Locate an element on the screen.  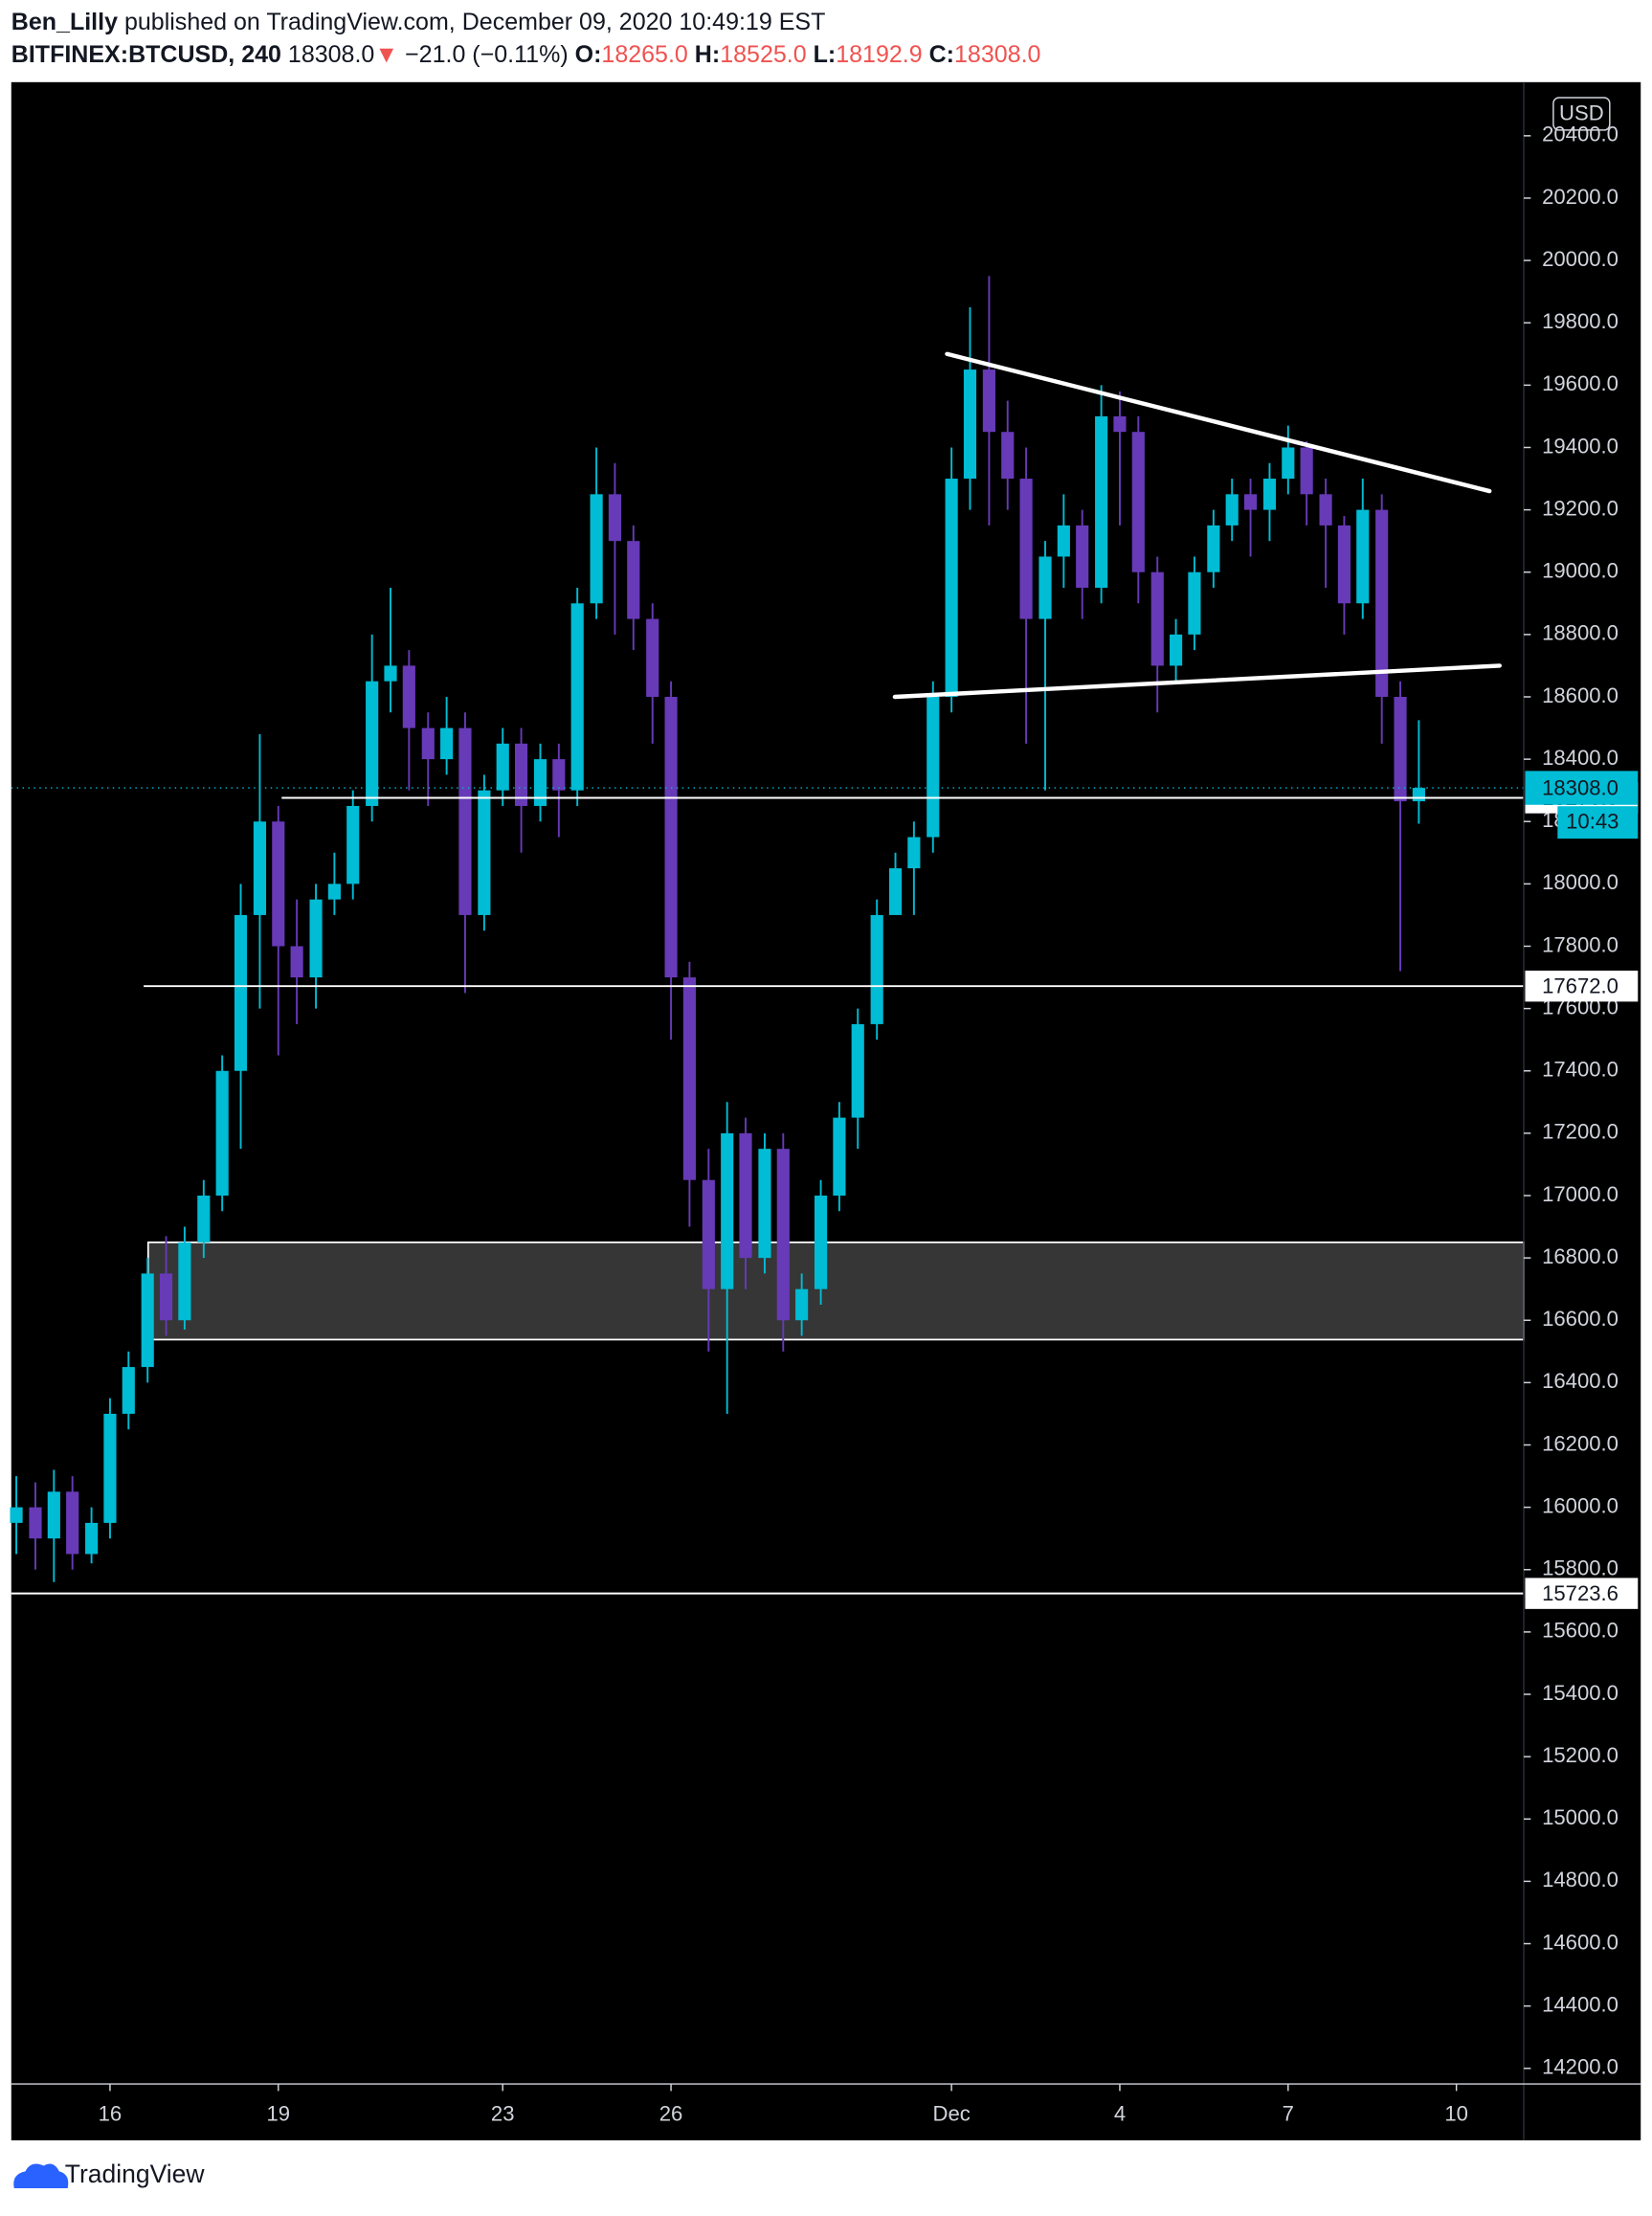
y-tick-label: 19800.0 is located at coordinates (1580, 321).